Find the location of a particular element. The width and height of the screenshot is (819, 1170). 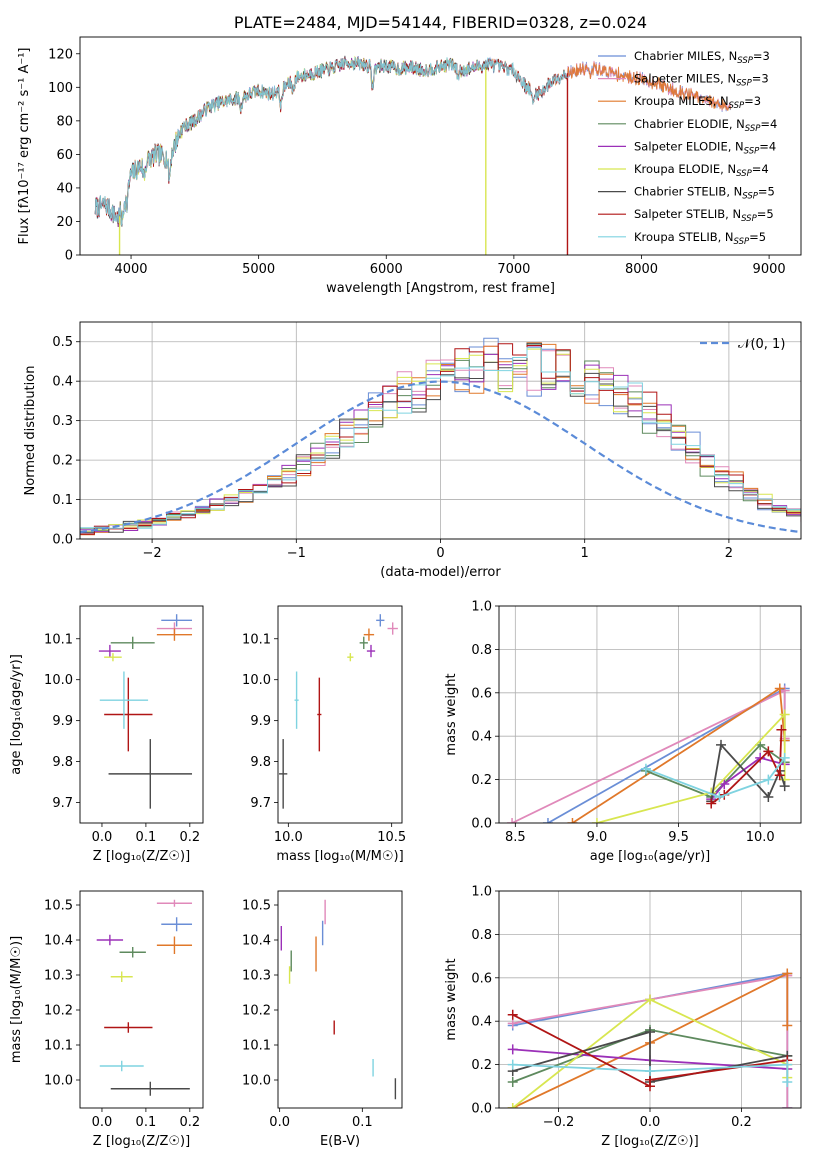

y-axis-label: age [log₁₀(age/yr)] is located at coordinates (16, 714).